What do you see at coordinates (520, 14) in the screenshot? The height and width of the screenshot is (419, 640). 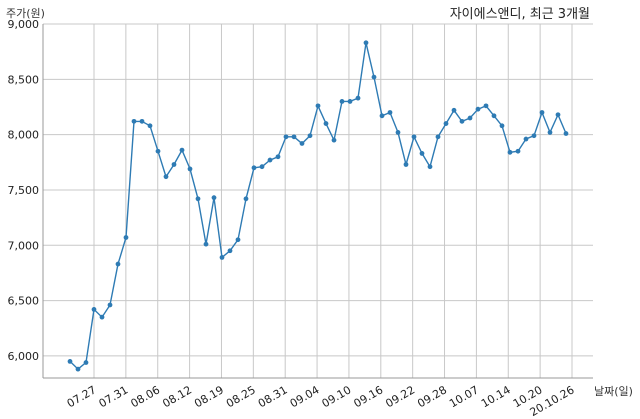 I see `chart-title: 자이에스앤디, 최근 3개월` at bounding box center [520, 14].